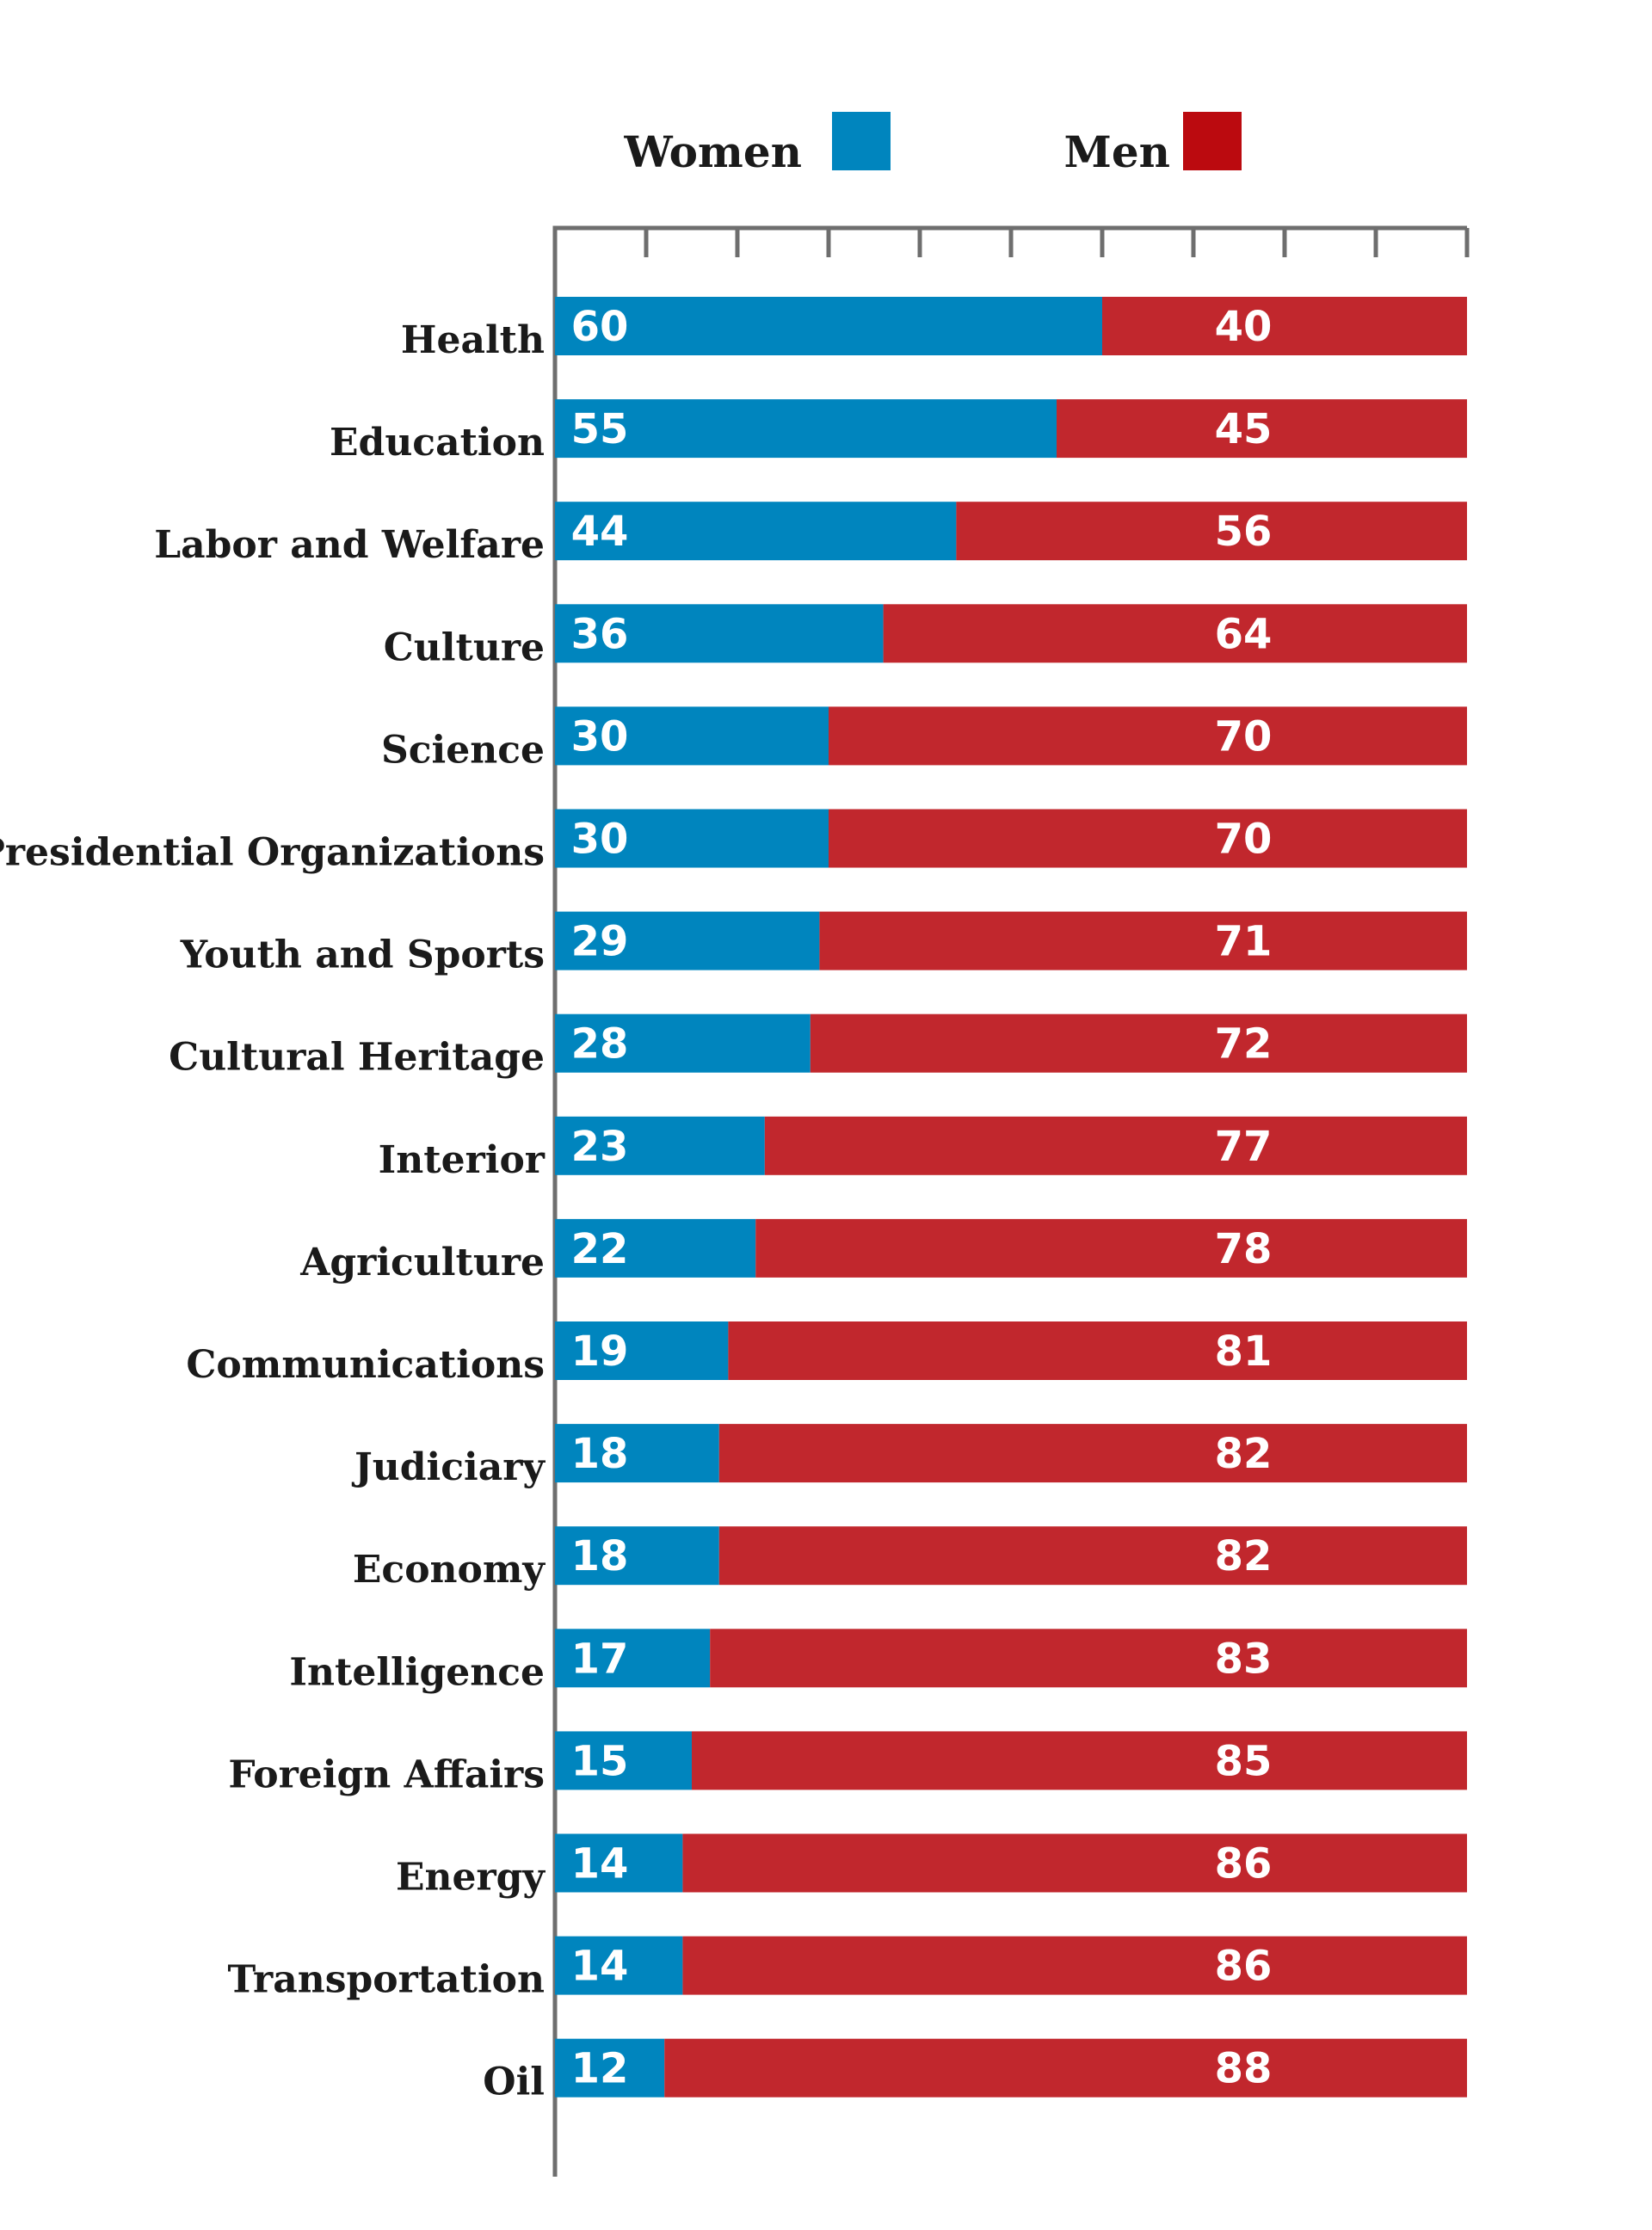 Image resolution: width=1652 pixels, height=2230 pixels. Describe the element at coordinates (600, 1967) in the screenshot. I see `value-label-women-transportation: 14` at that location.